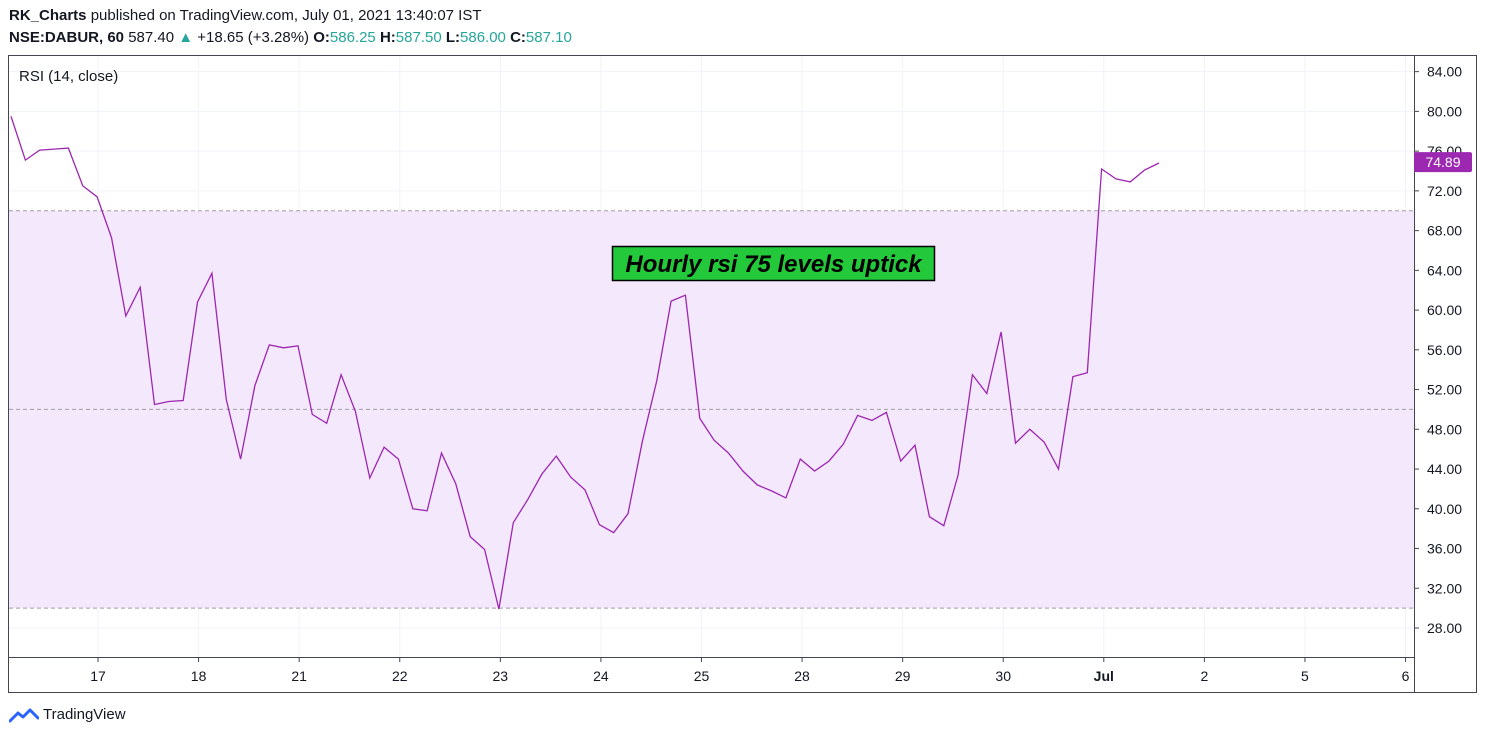 This screenshot has height=740, width=1485. Describe the element at coordinates (518, 37) in the screenshot. I see `close-label: C:` at that location.